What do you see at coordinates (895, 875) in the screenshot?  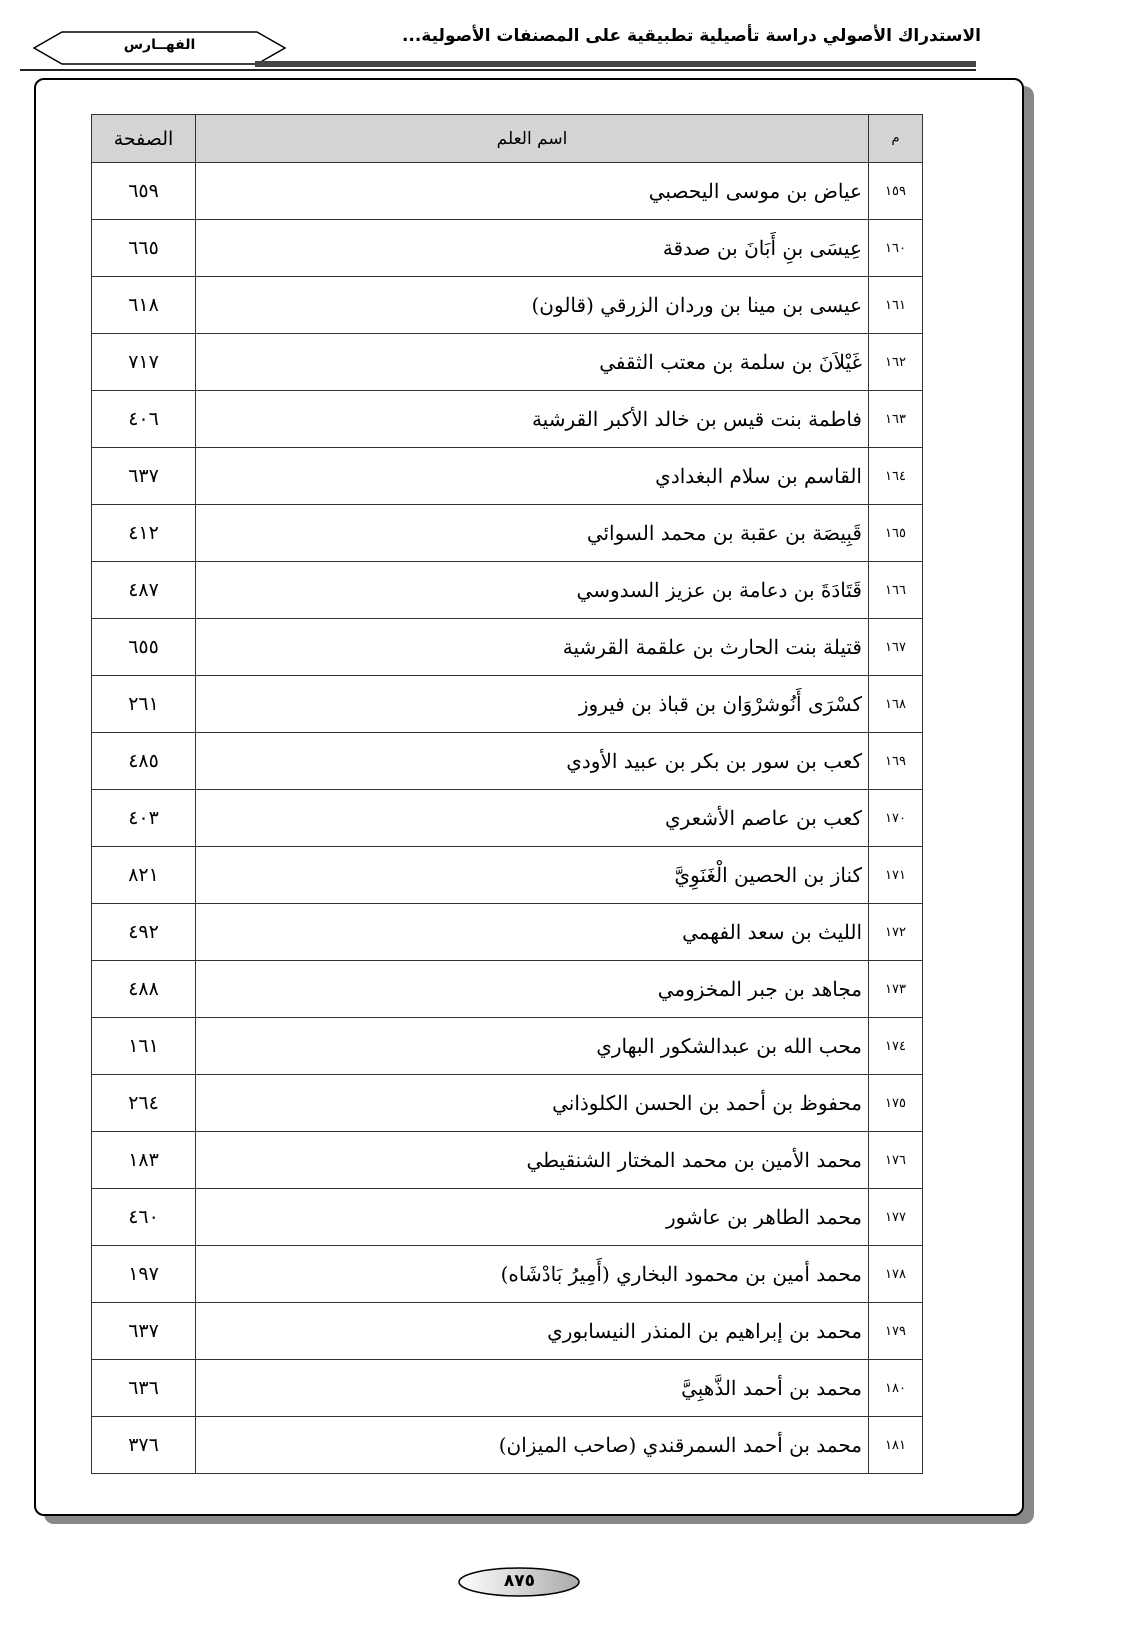 I see `row-number: ١٧١` at bounding box center [895, 875].